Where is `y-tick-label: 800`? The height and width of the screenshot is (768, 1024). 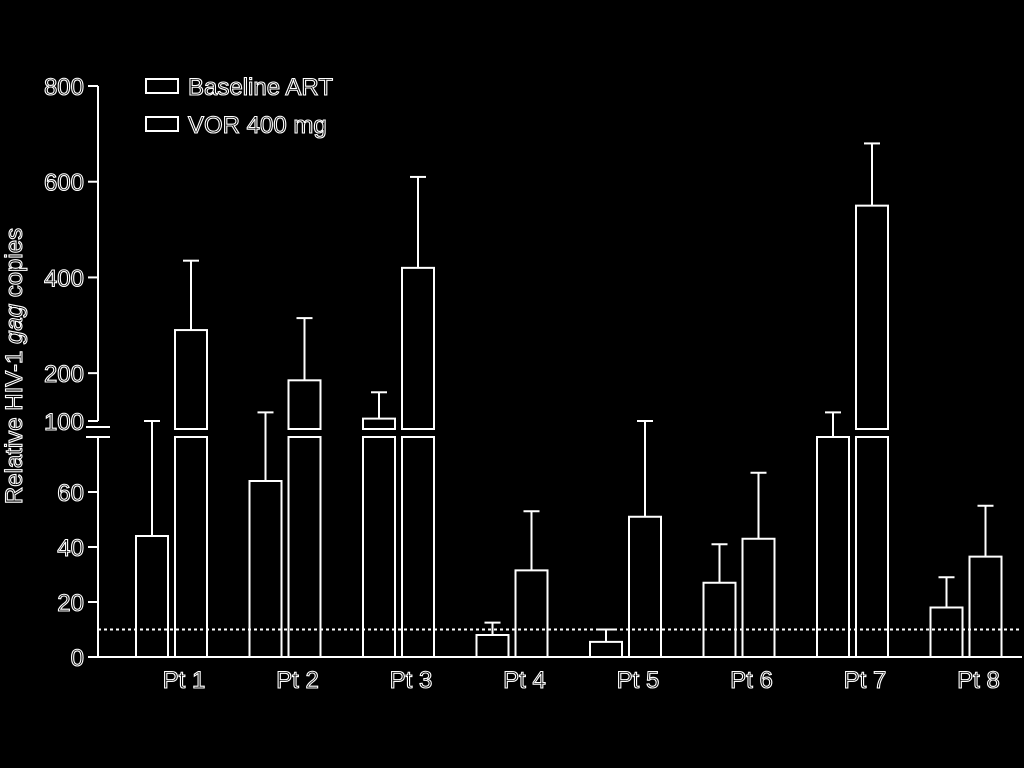 y-tick-label: 800 is located at coordinates (64, 87).